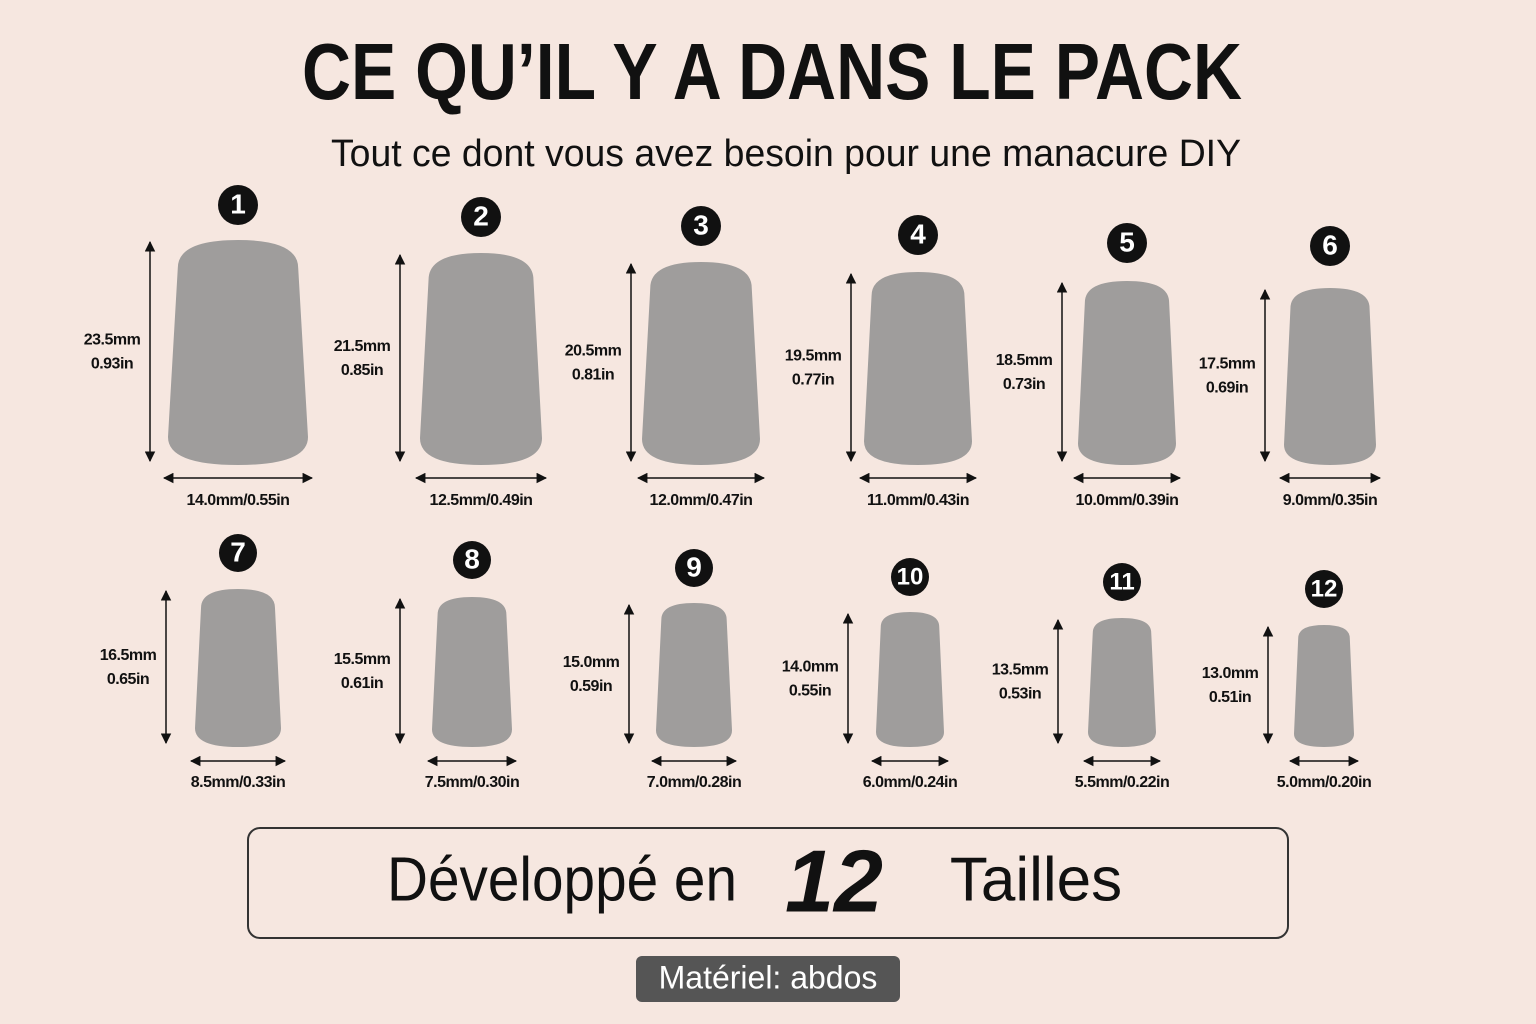 The image size is (1536, 1024). What do you see at coordinates (362, 683) in the screenshot?
I see `height-in: 0.61in` at bounding box center [362, 683].